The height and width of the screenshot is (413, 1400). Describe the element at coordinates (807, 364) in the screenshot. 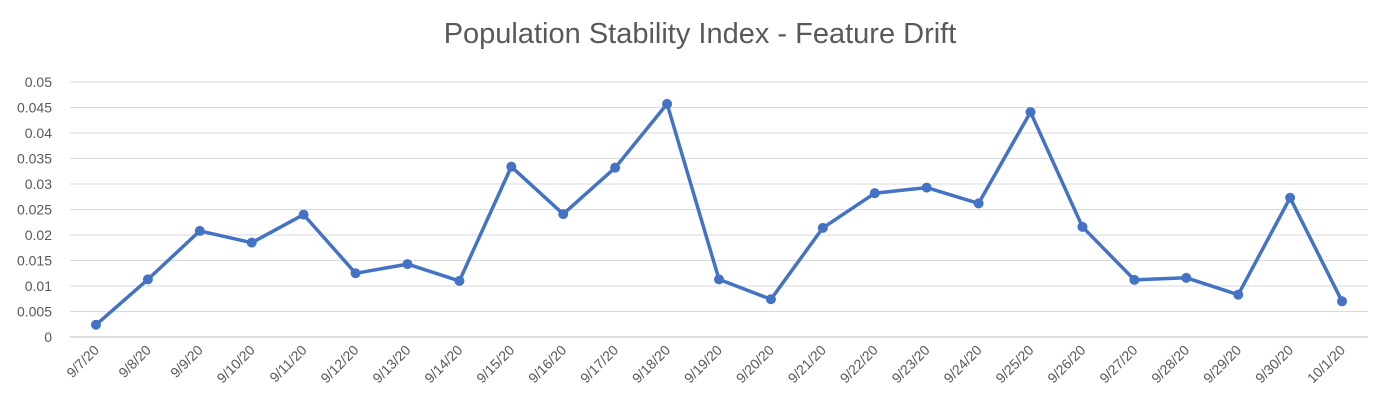

I see `x-tick-label: 9/21/20` at that location.